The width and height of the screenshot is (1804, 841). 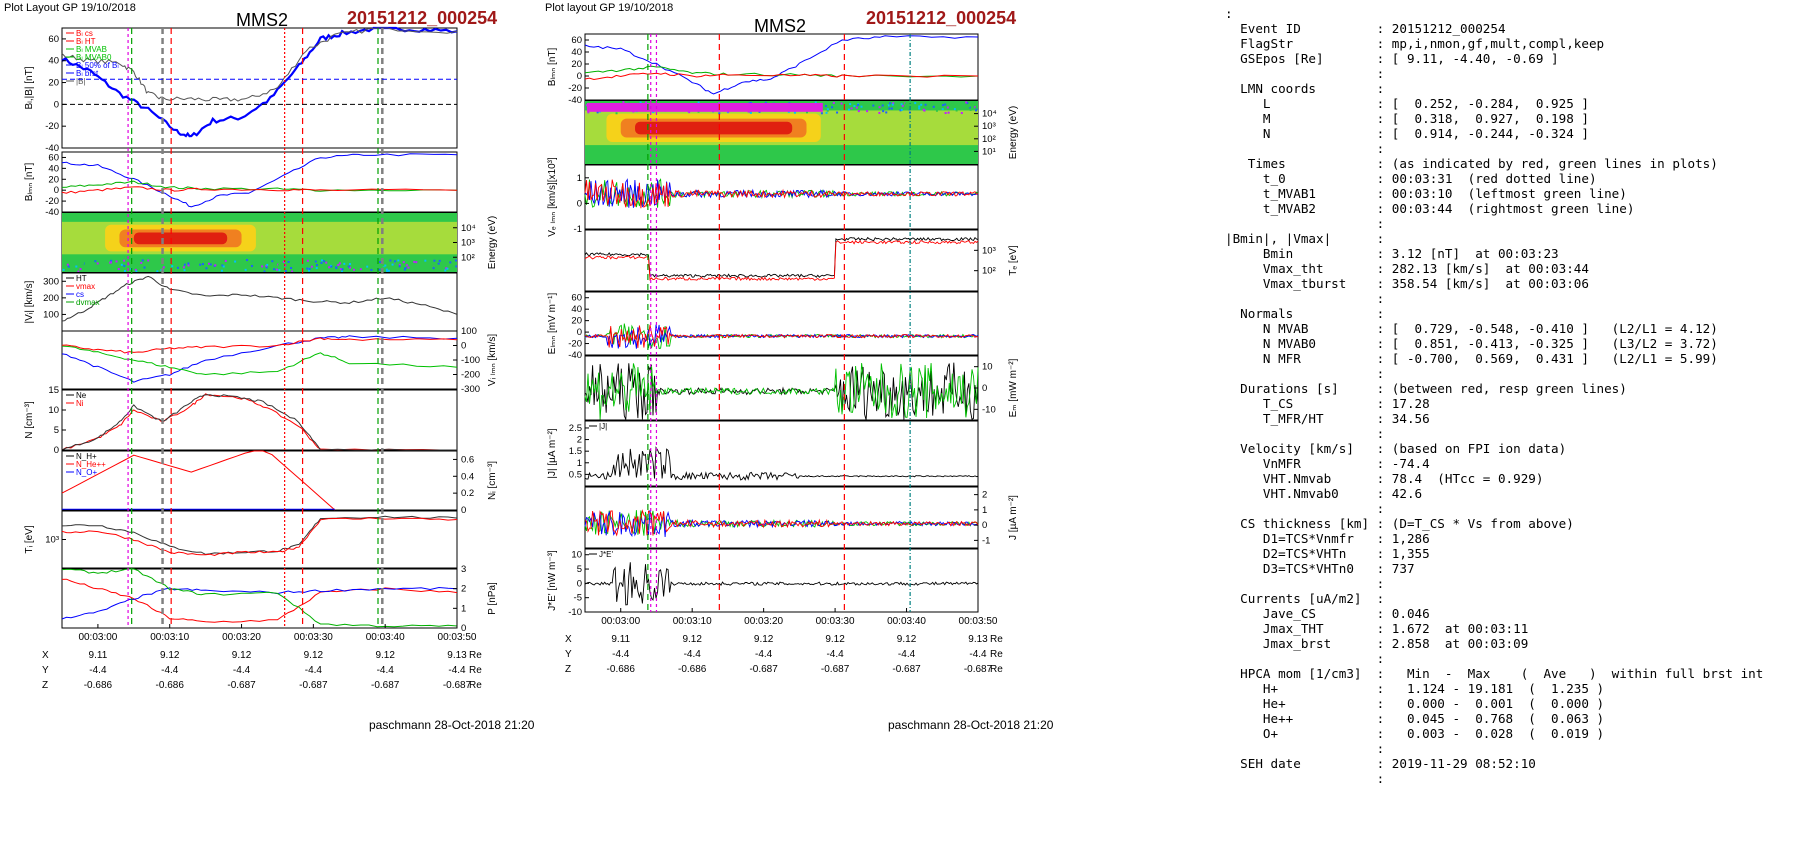 I want to click on y-tick-label: 20, so click(x=576, y=64).